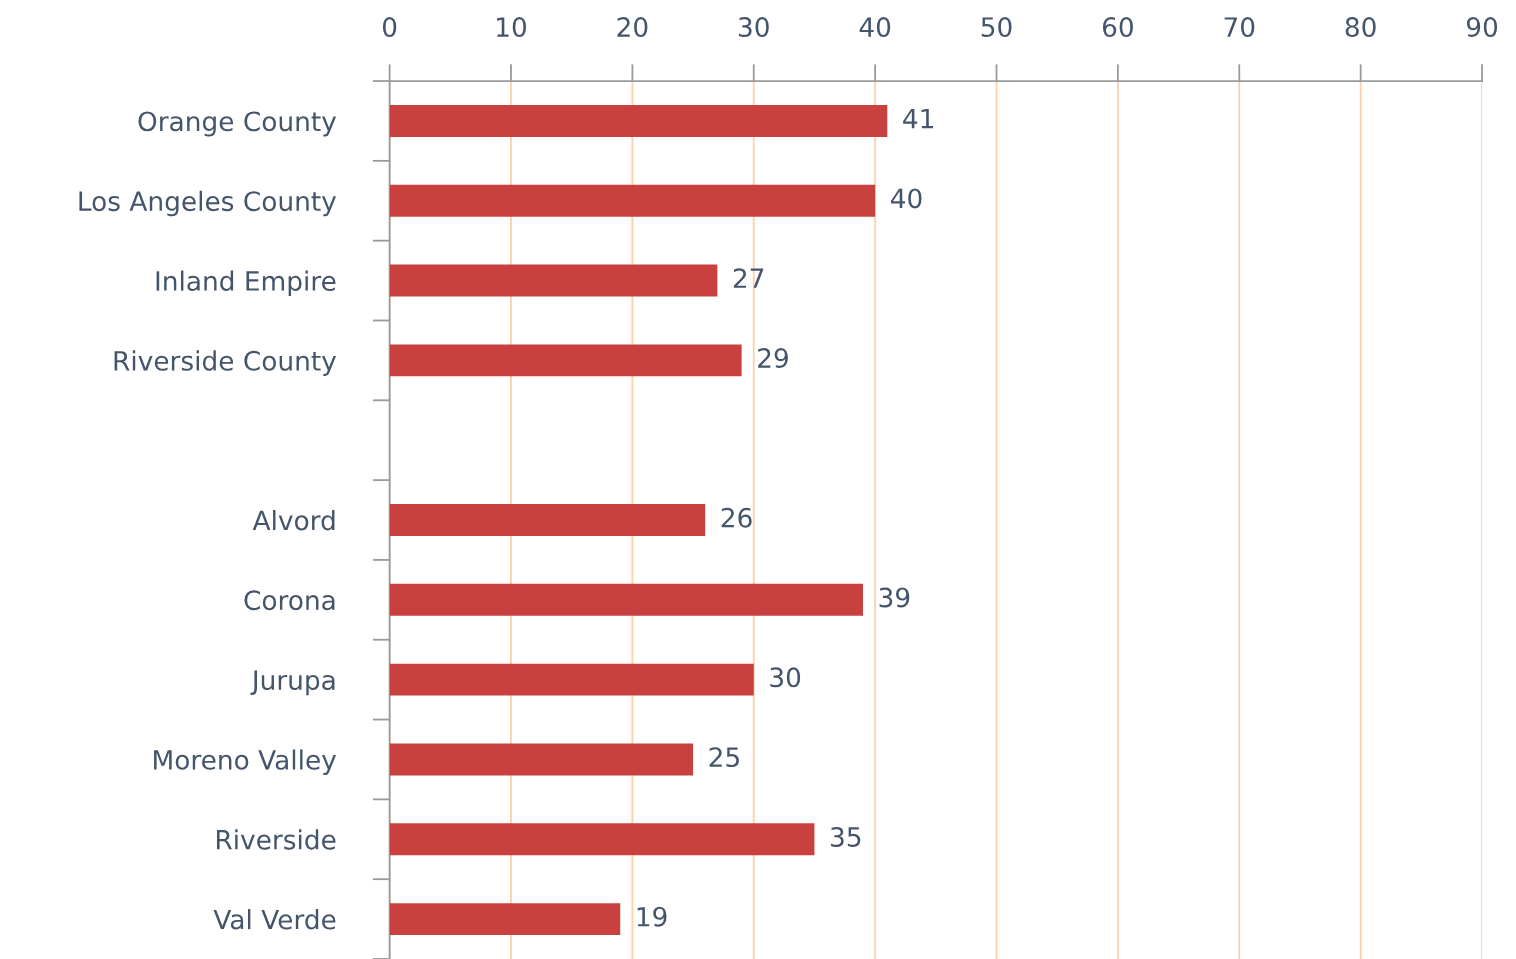 This screenshot has height=959, width=1516. What do you see at coordinates (1117, 27) in the screenshot?
I see `x-tick-label: 60` at bounding box center [1117, 27].